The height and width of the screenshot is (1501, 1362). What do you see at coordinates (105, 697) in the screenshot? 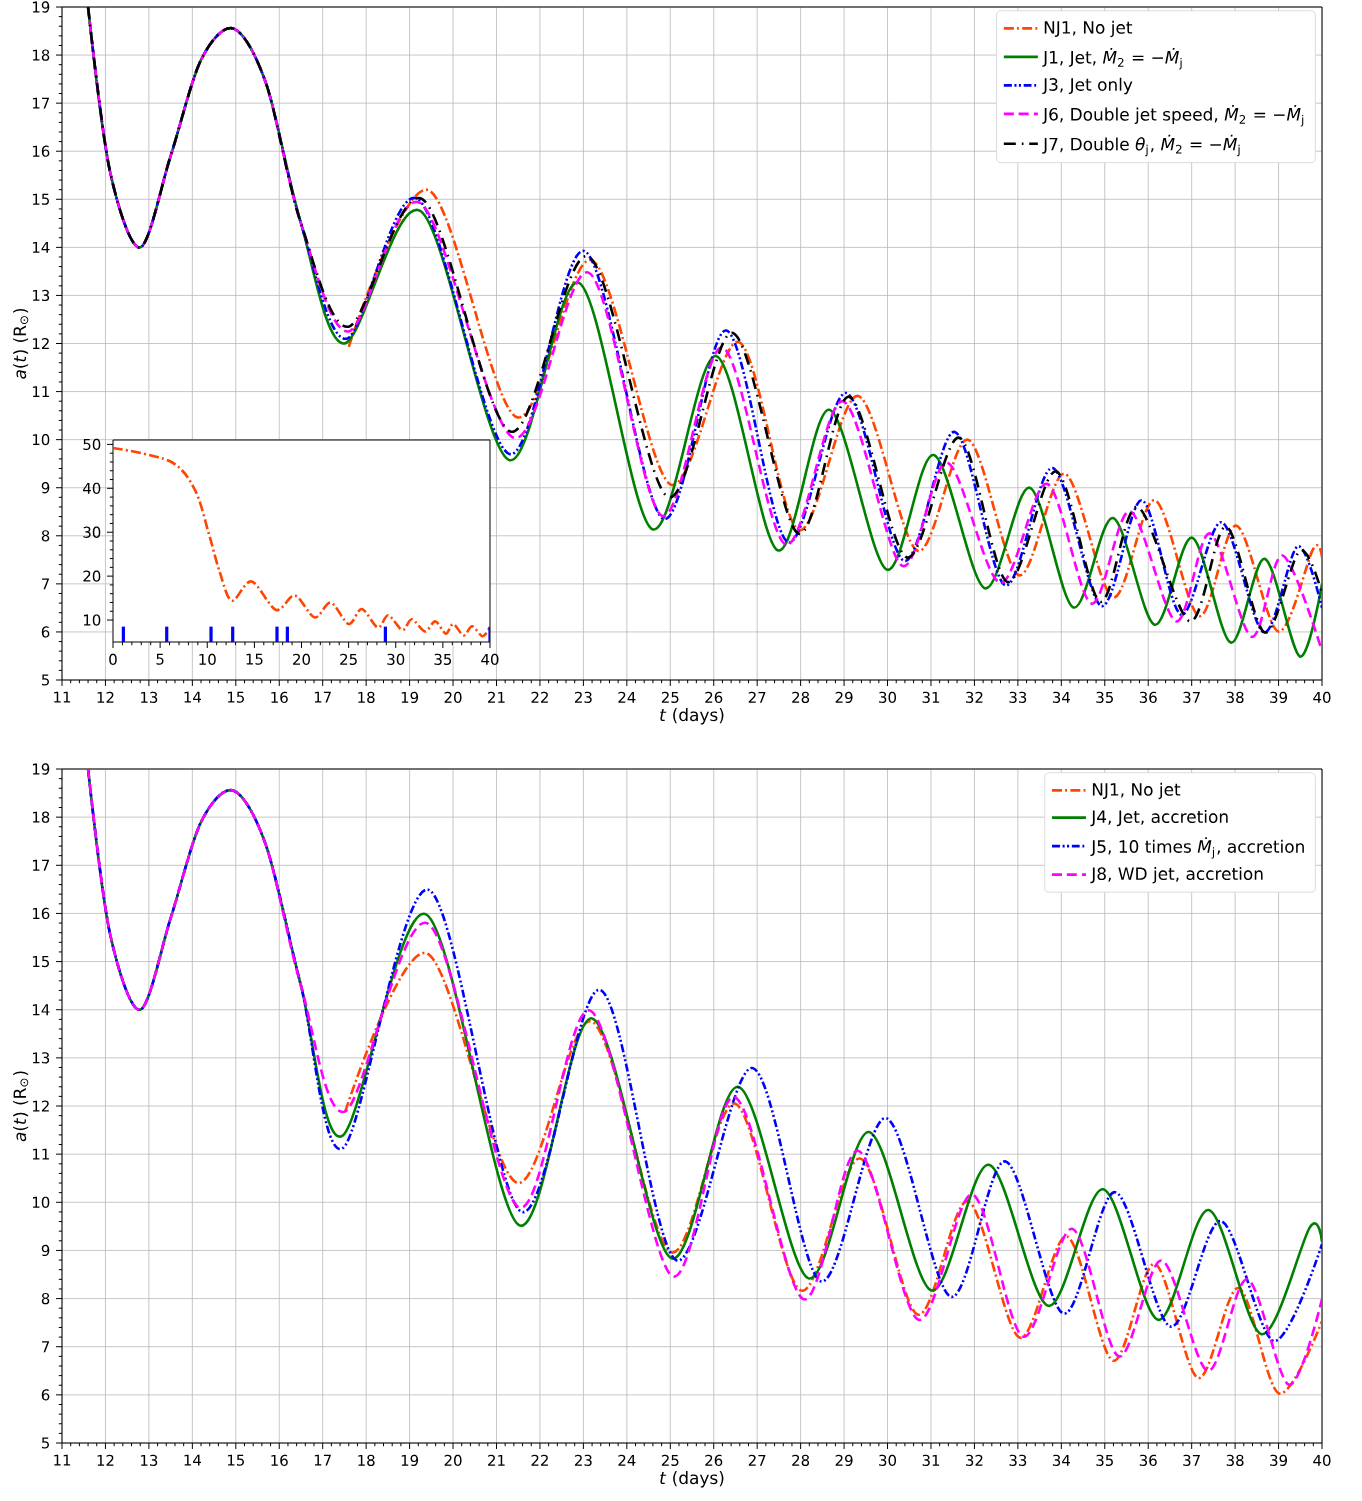
I see `x-tick-label: 12` at bounding box center [105, 697].